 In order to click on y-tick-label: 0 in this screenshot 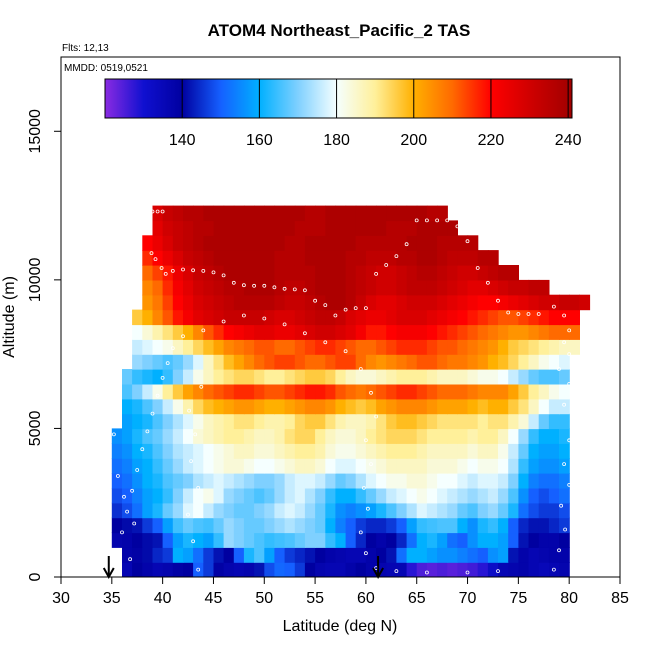, I will do `click(35, 576)`.